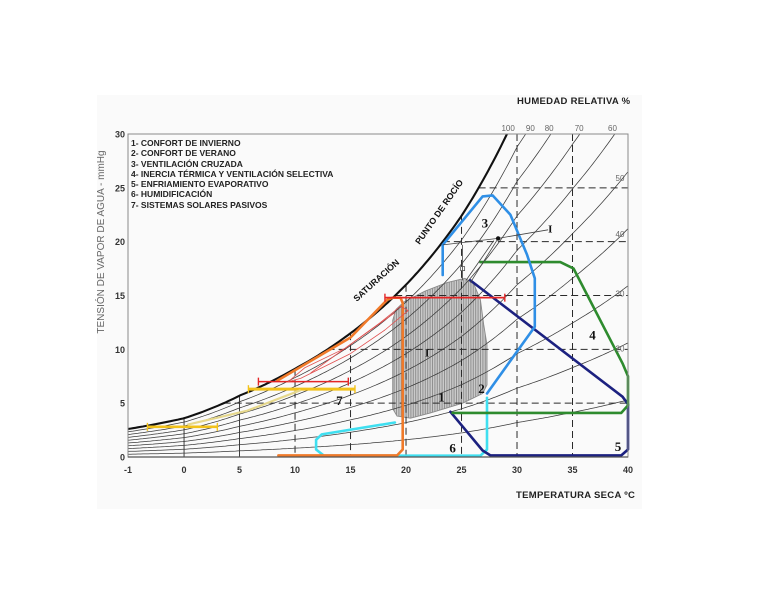  What do you see at coordinates (592, 334) in the screenshot?
I see `zone-4-label: 4` at bounding box center [592, 334].